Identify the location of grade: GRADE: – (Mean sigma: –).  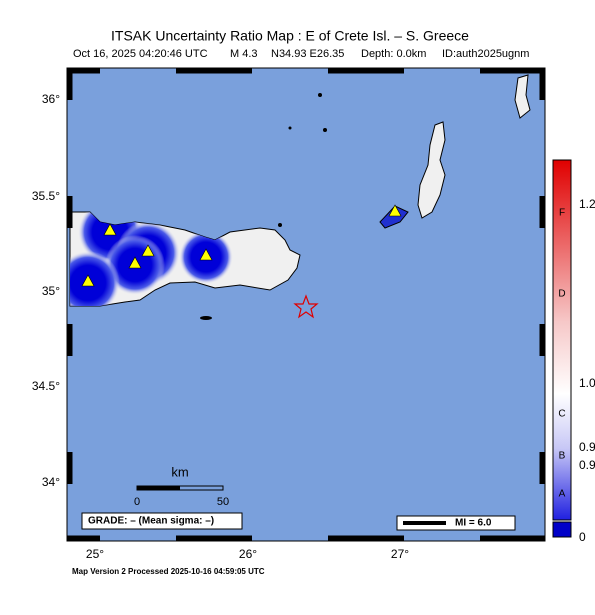
(151, 521).